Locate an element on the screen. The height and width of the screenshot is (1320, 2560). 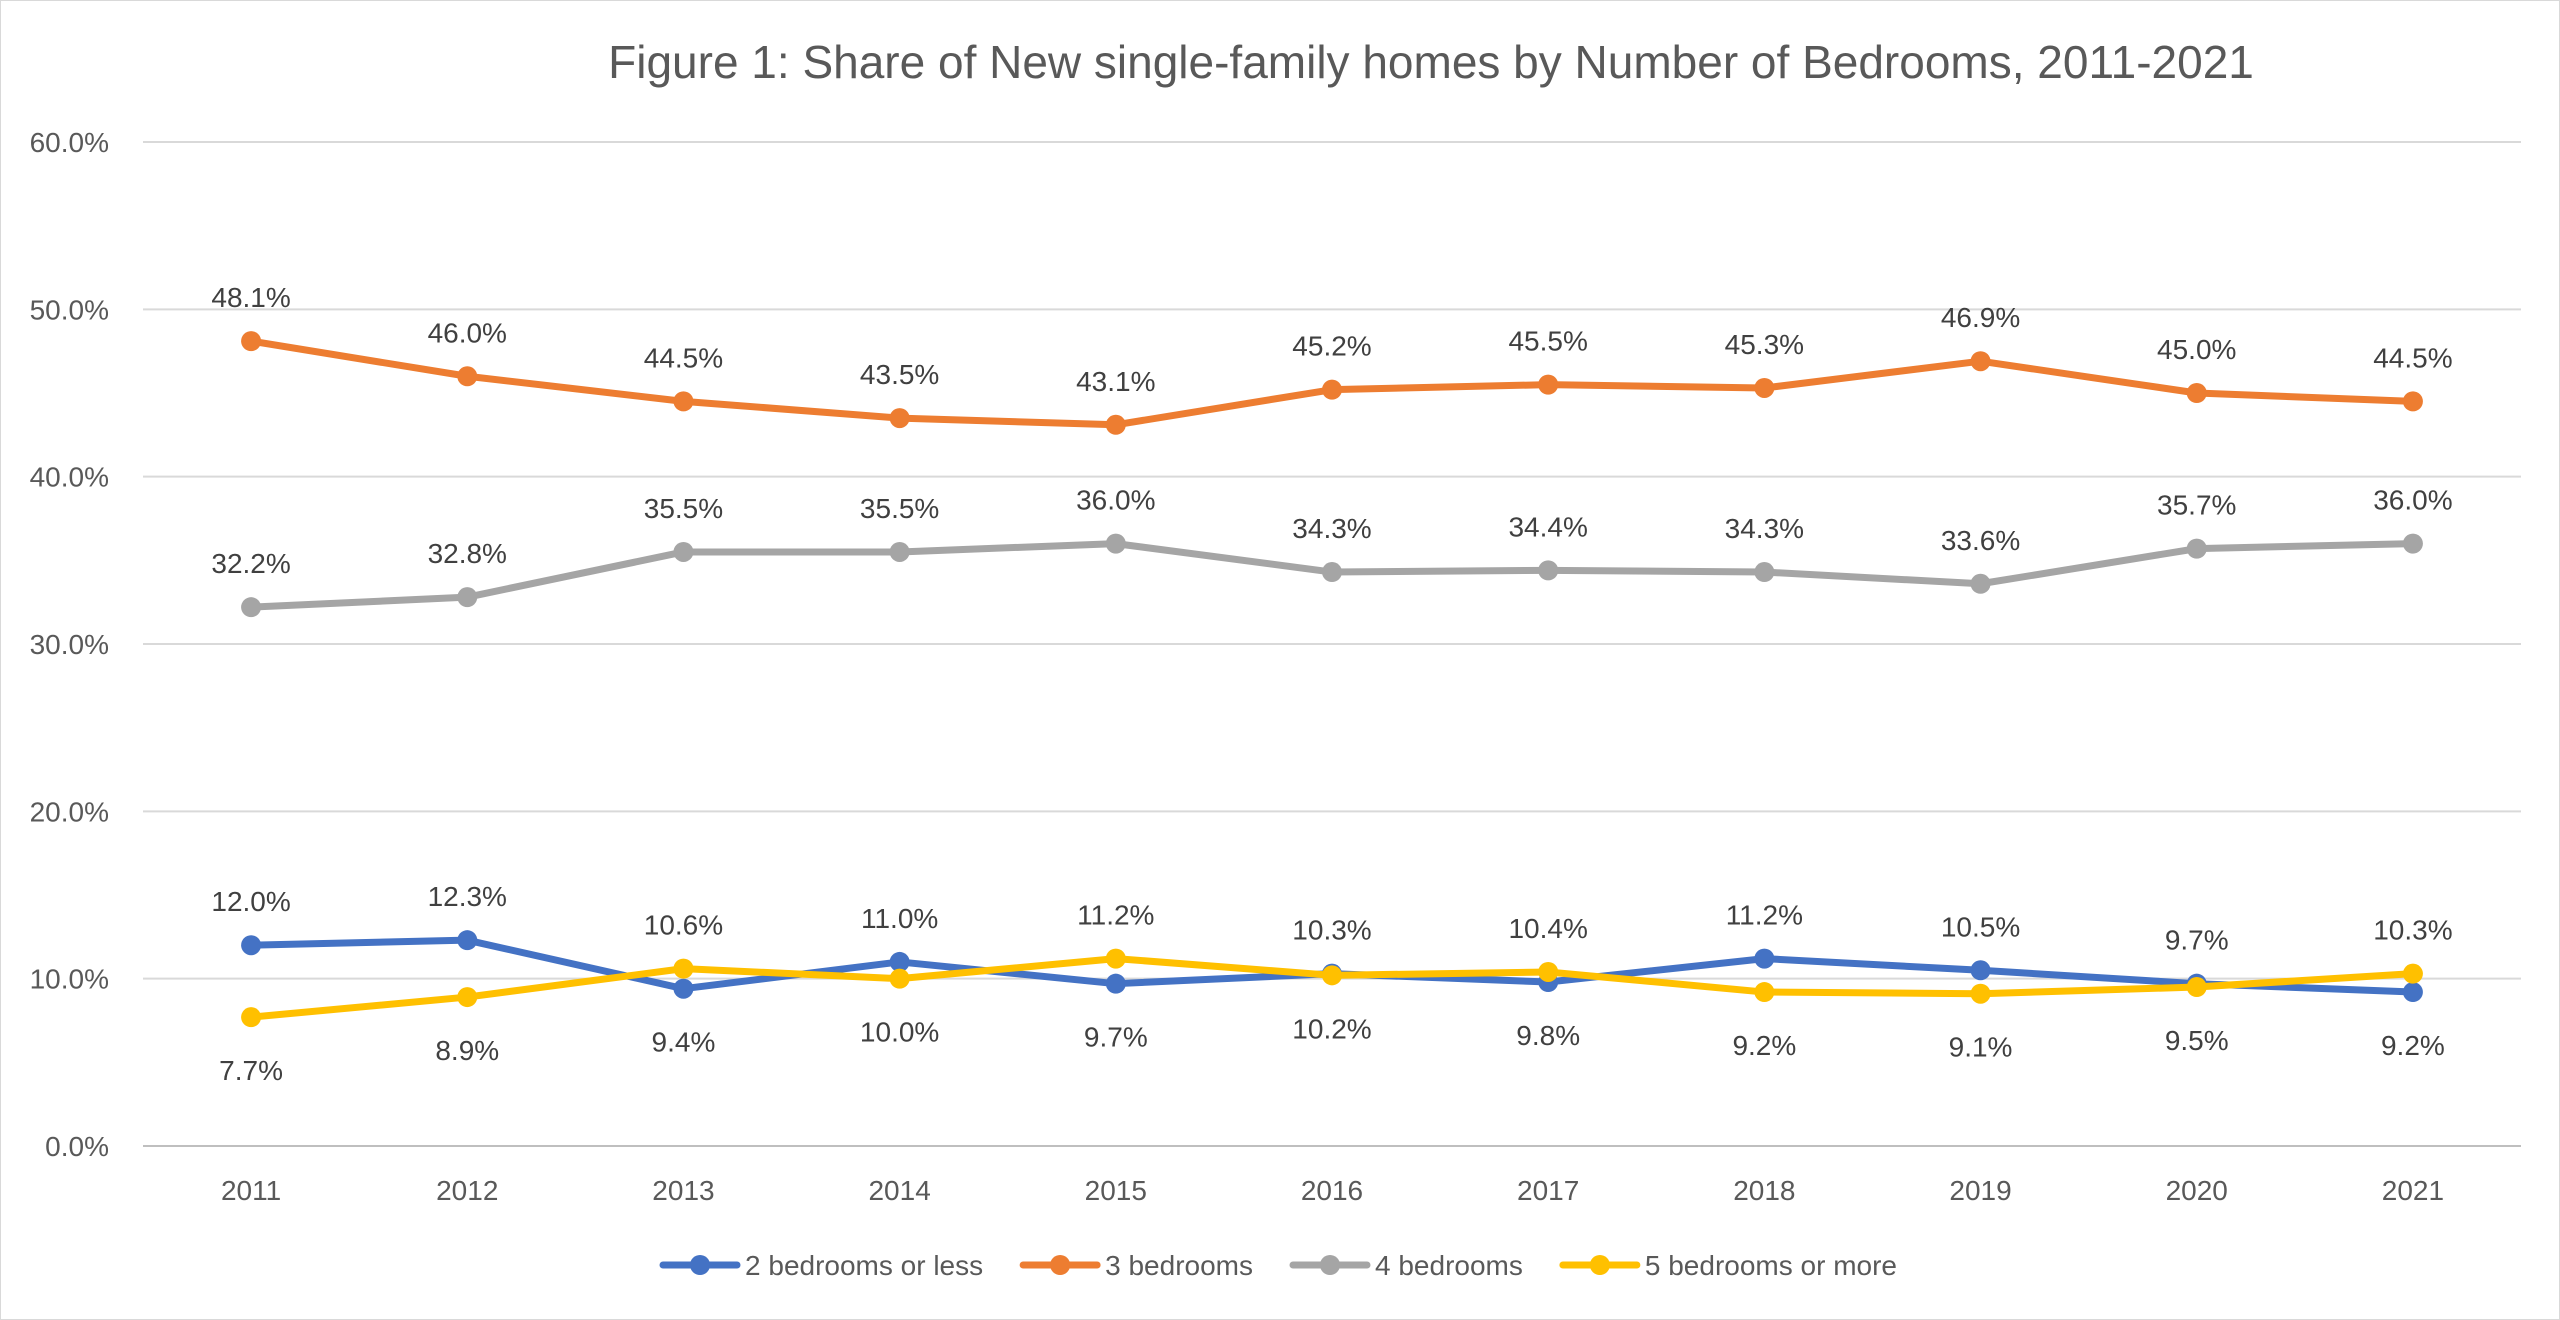
data-label: 48.1% is located at coordinates (250, 297).